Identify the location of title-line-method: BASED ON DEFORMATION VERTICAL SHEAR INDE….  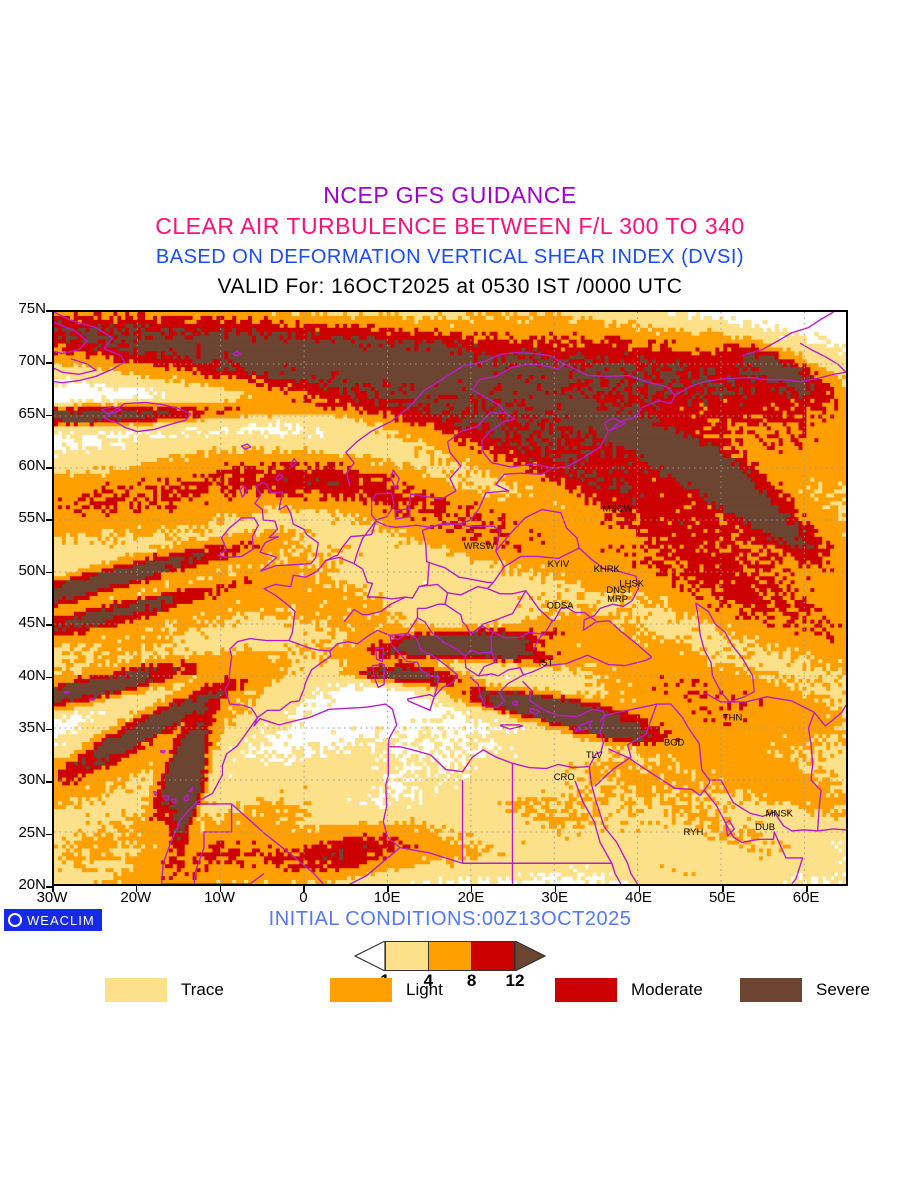
(450, 257).